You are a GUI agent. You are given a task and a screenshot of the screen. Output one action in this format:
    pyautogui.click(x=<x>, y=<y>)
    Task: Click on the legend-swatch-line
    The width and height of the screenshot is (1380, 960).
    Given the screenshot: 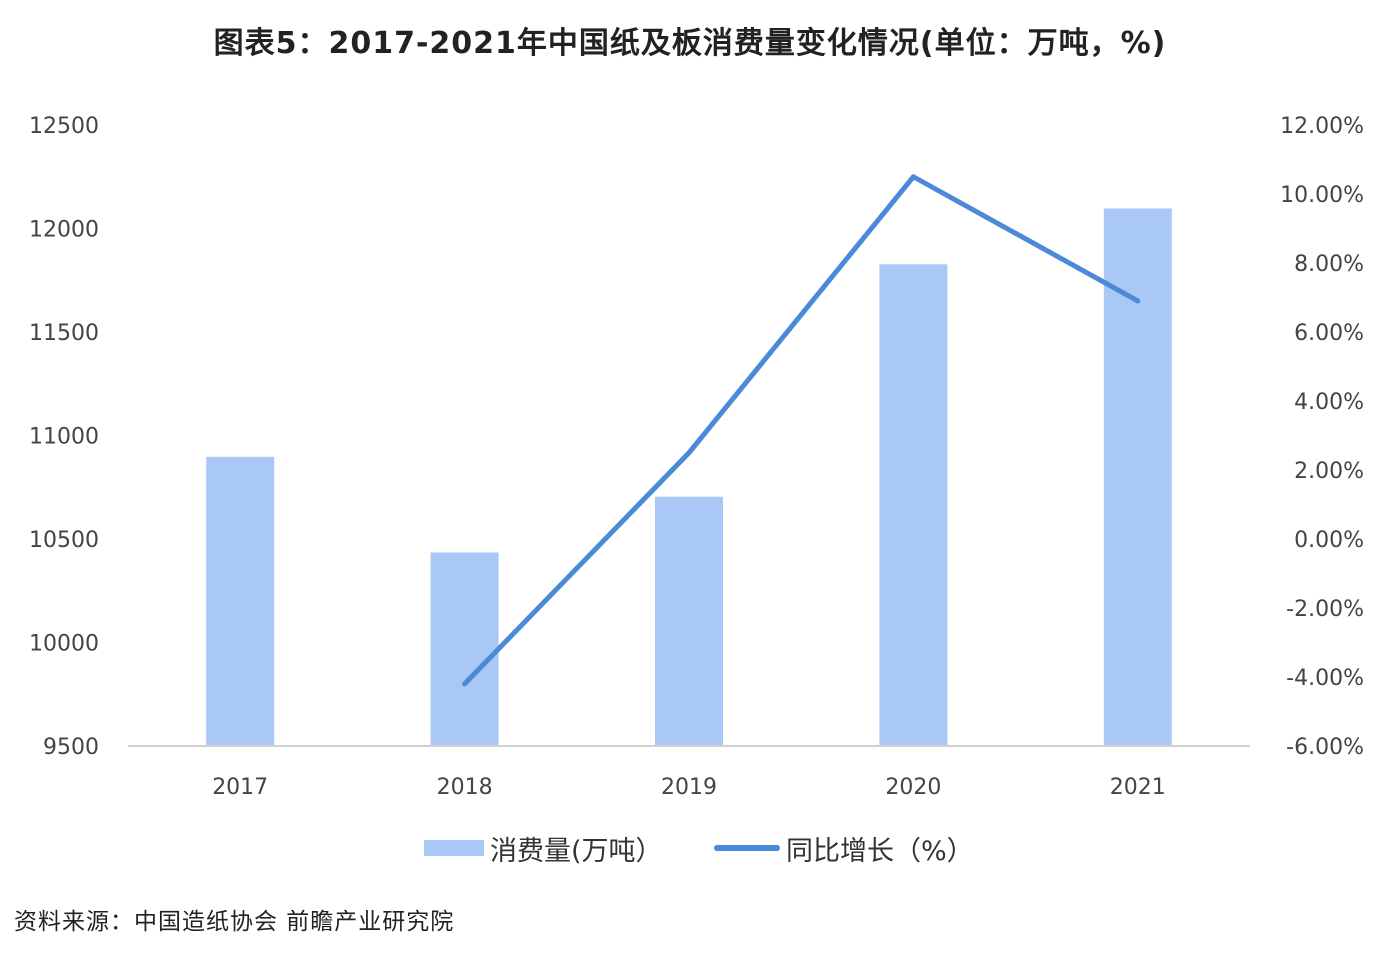 What is the action you would take?
    pyautogui.click(x=747, y=848)
    